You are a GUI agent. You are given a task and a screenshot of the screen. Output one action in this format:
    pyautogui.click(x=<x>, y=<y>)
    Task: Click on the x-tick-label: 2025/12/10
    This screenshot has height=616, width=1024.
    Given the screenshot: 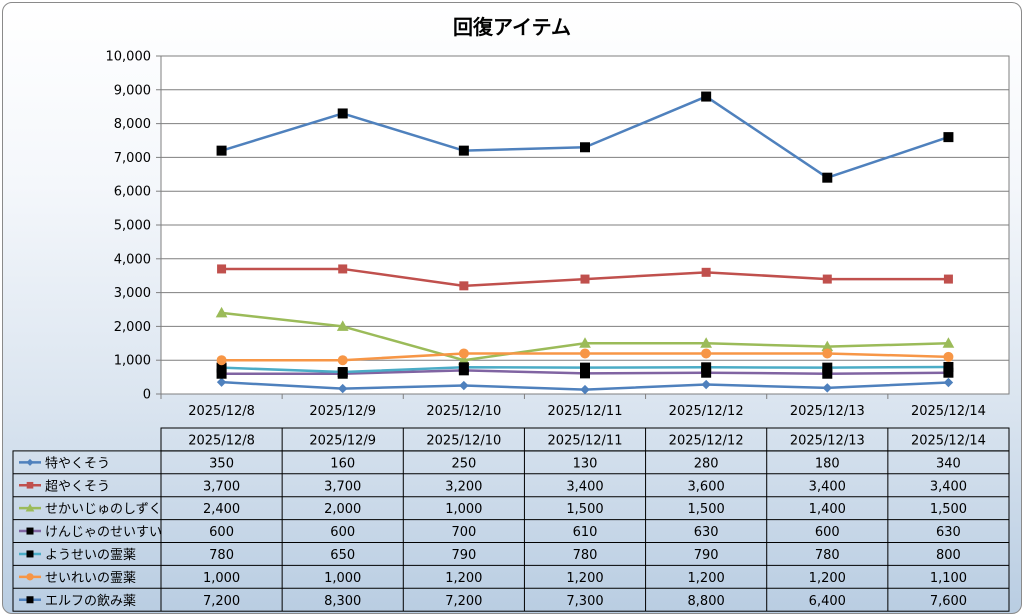 What is the action you would take?
    pyautogui.click(x=463, y=411)
    